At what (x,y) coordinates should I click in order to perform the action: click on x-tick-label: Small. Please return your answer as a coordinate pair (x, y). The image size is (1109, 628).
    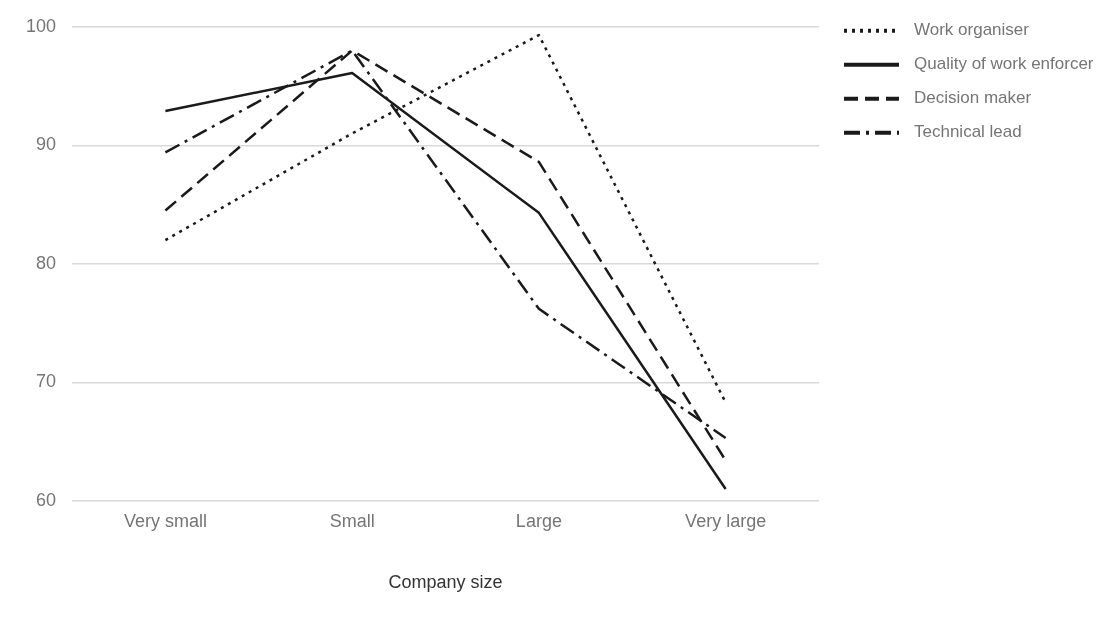
    Looking at the image, I should click on (352, 520).